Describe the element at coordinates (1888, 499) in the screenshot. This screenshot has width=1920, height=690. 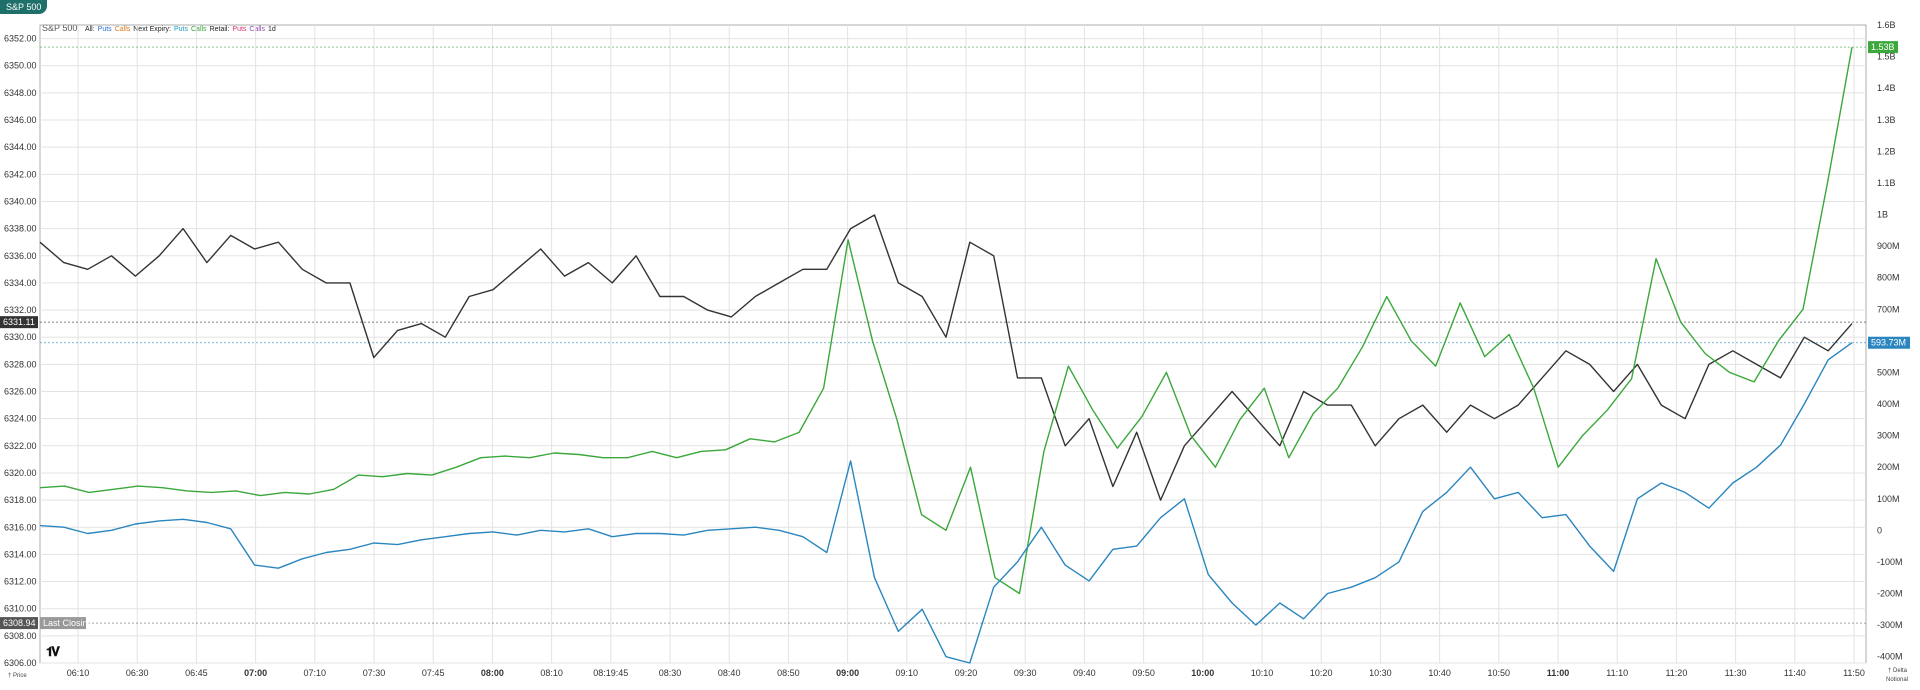
I see `notional-tick-label: 100M` at that location.